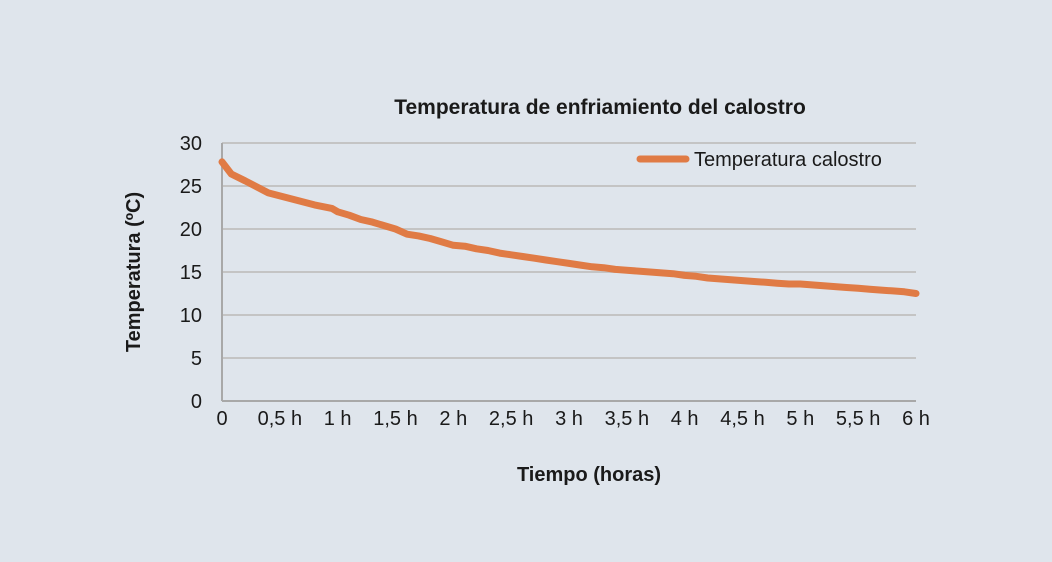 The height and width of the screenshot is (562, 1052). I want to click on x-tick-label: 0,5 h, so click(280, 419).